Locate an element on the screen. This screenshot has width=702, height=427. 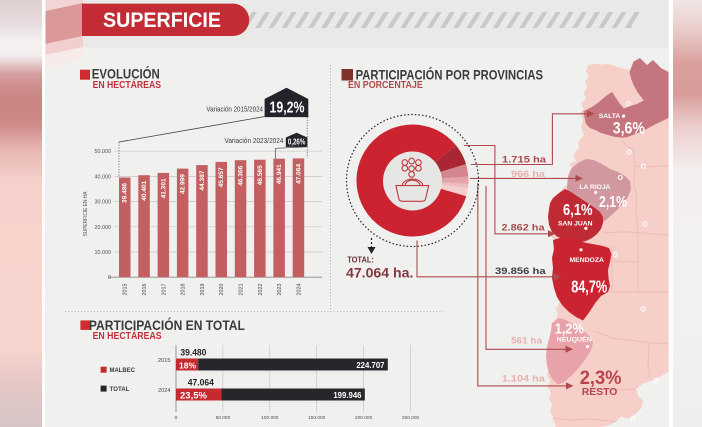
svg-text: 30.000 is located at coordinates (103, 203).